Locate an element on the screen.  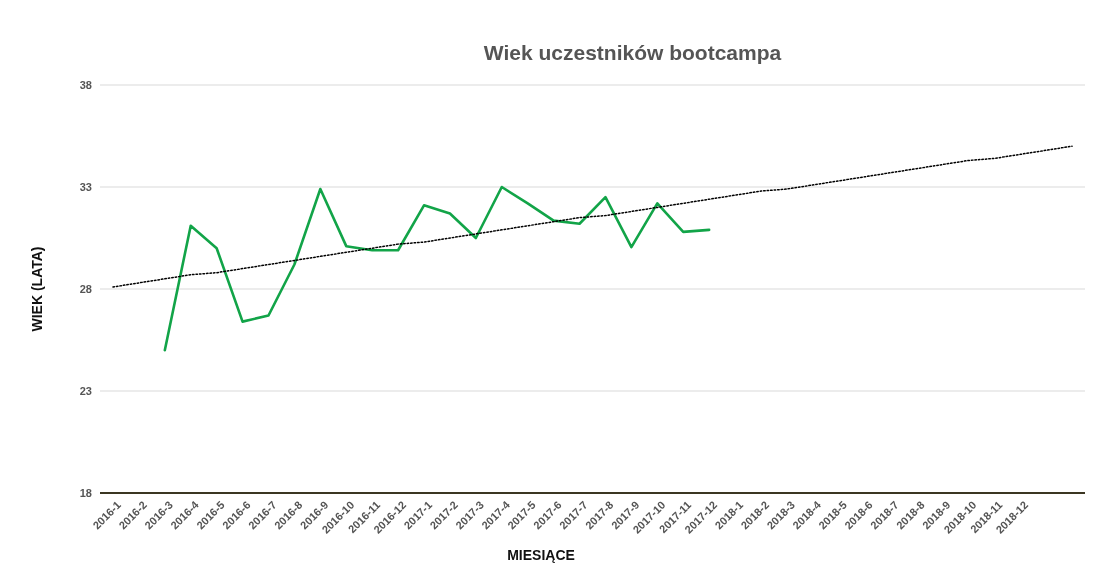
y-tick-label: 23 is located at coordinates (85, 390).